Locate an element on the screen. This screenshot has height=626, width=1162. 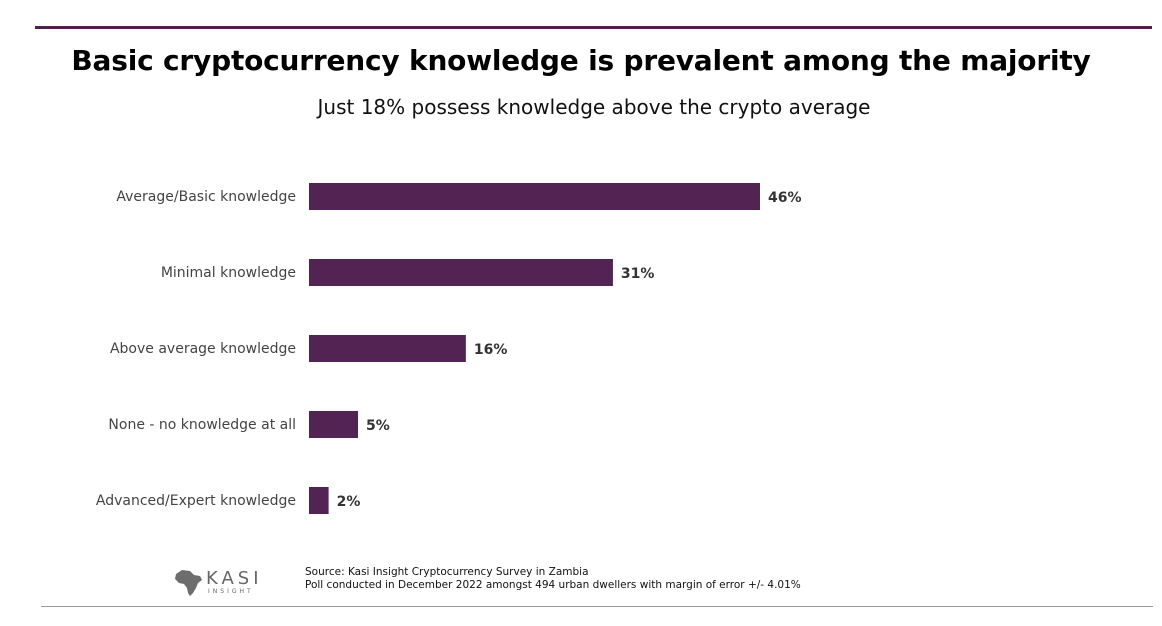
category-label: Advanced/Expert knowledge is located at coordinates (196, 501).